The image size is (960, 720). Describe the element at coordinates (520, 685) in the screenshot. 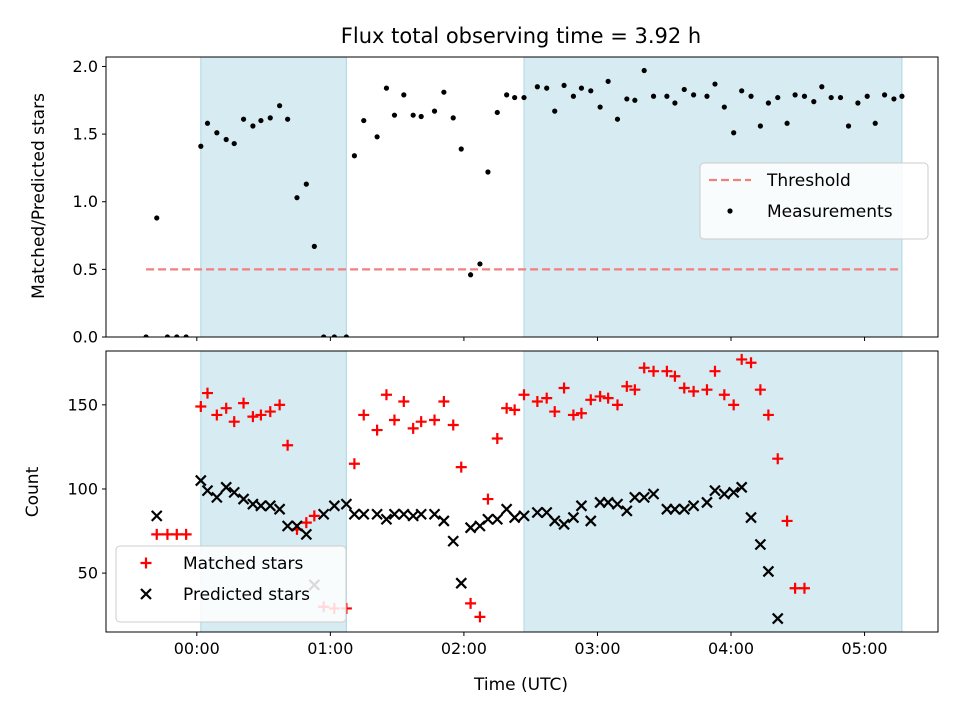

I see `x-axis-label: Time (UTC)` at that location.